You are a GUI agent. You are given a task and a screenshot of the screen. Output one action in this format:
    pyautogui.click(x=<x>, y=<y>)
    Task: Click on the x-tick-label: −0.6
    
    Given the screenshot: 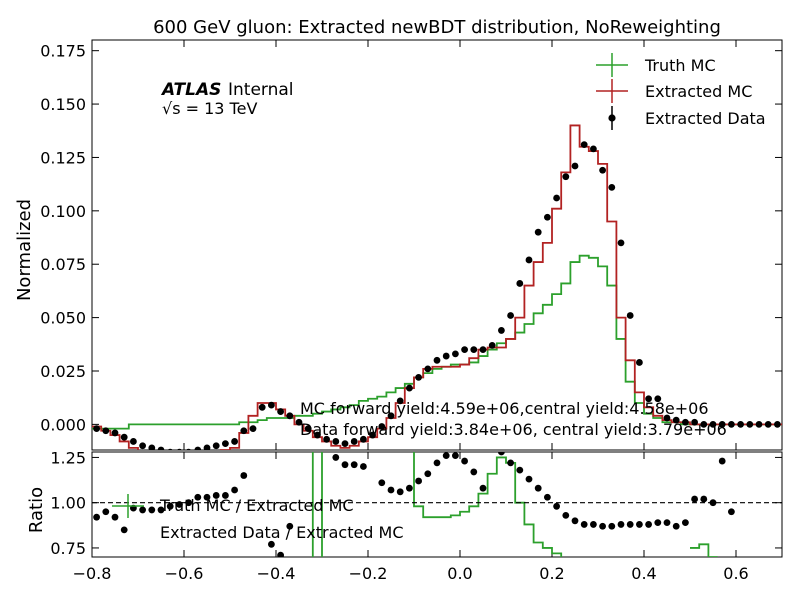 What is the action you would take?
    pyautogui.click(x=184, y=573)
    